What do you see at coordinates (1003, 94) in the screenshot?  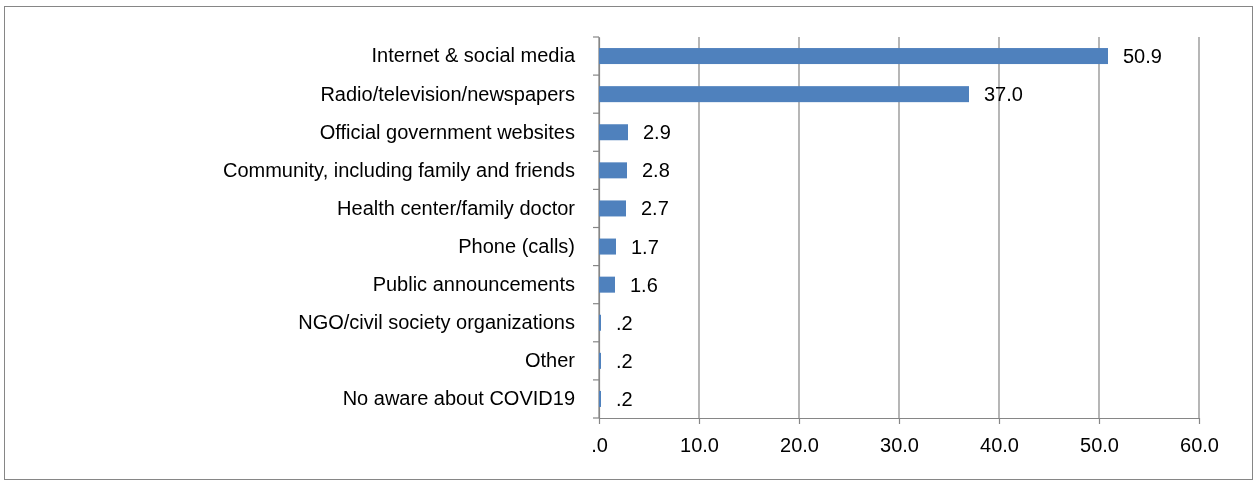 I see `data-label: 37.0` at bounding box center [1003, 94].